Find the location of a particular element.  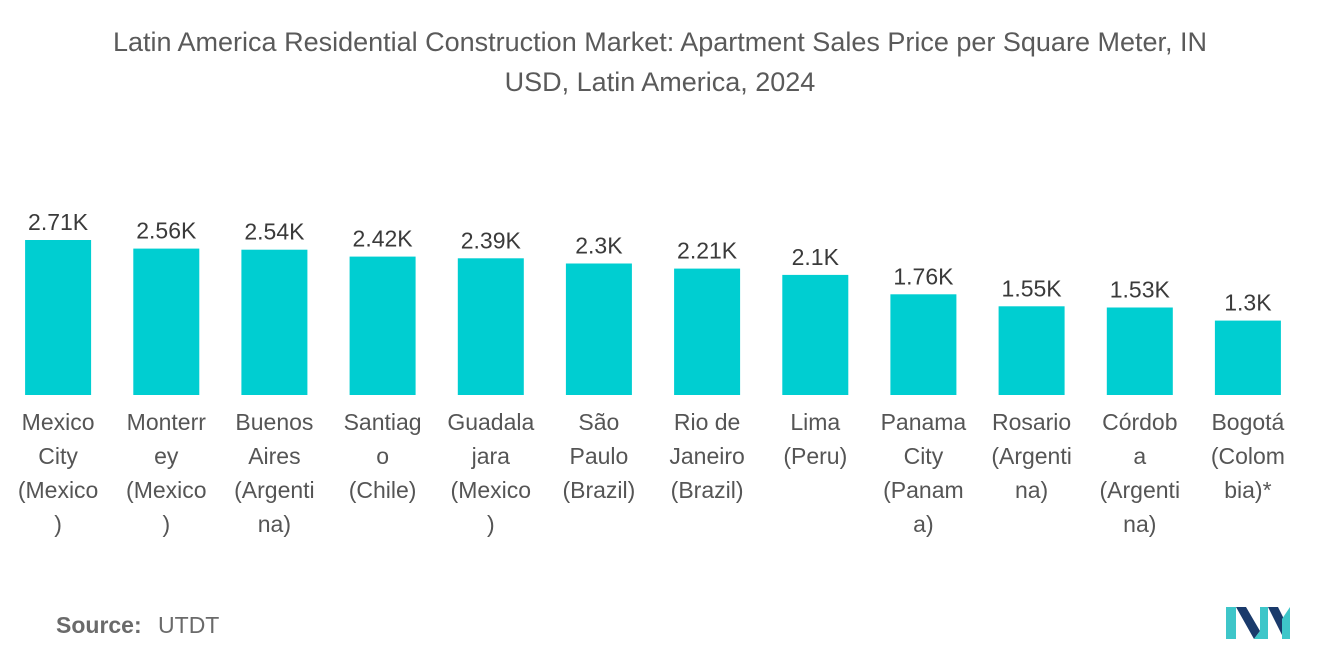

bar-value-label: 2.39K is located at coordinates (491, 240).